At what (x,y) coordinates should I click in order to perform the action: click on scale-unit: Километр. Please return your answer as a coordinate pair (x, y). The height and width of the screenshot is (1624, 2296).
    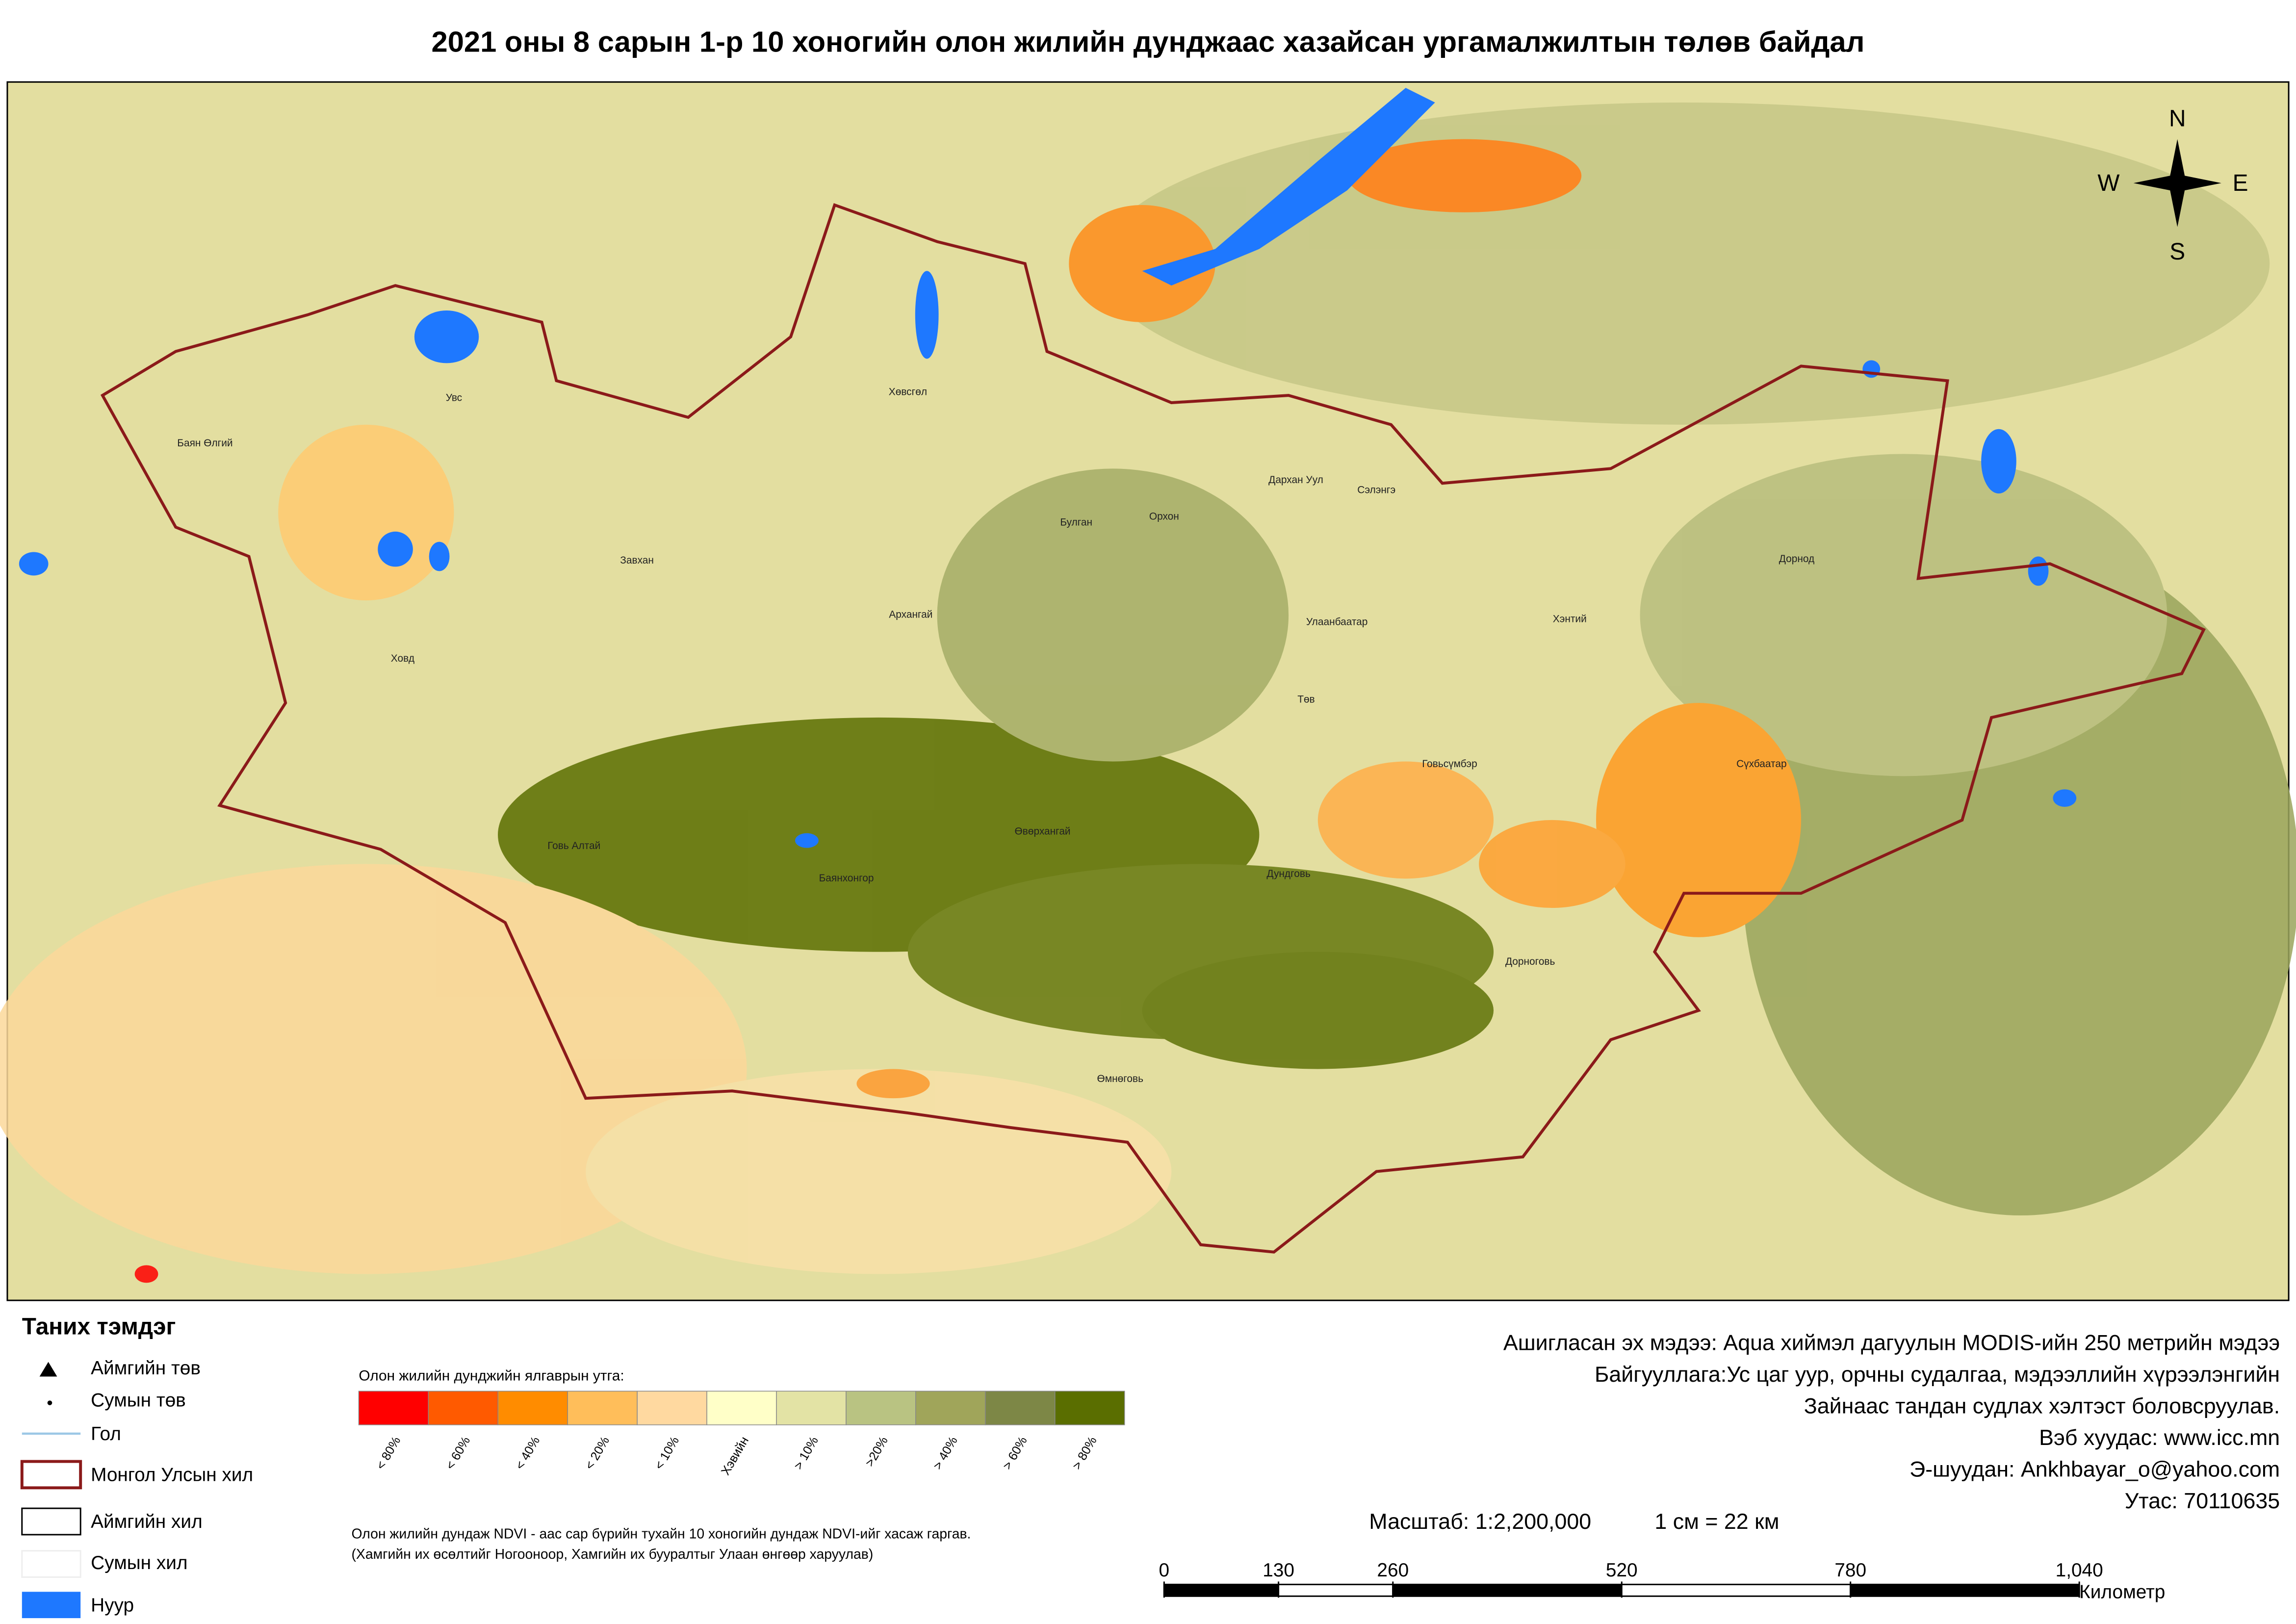
    Looking at the image, I should click on (2122, 1592).